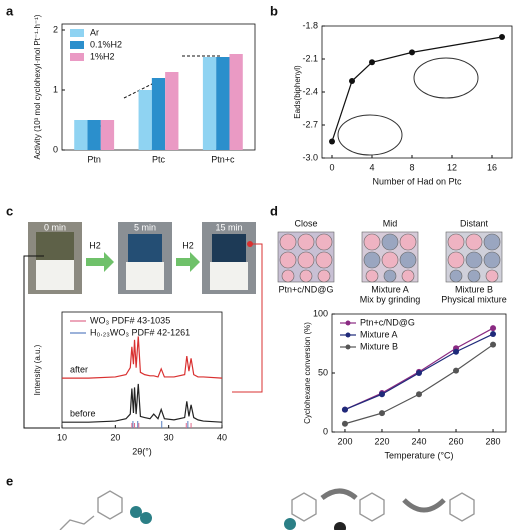 The image size is (530, 530). I want to click on schematic-caption: Ptn+c/ND@G, so click(306, 289).